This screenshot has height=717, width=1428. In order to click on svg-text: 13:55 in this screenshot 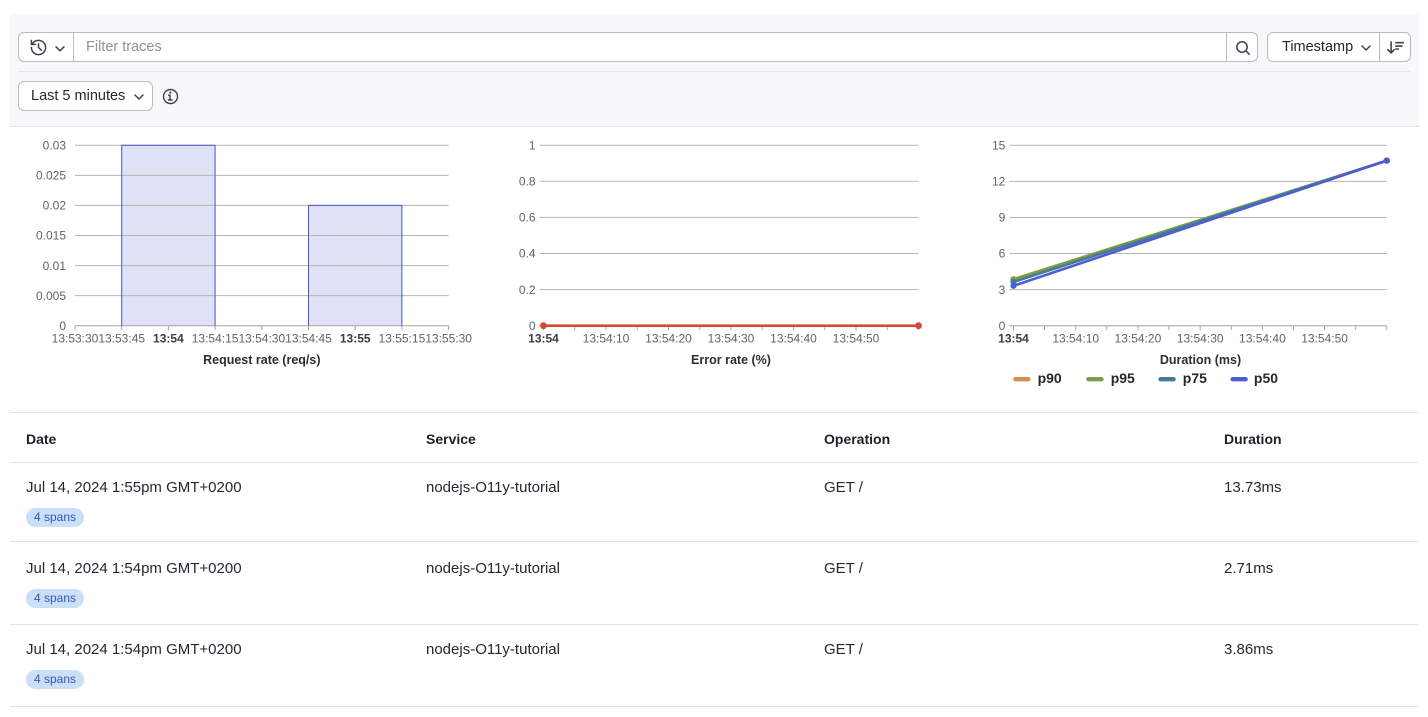, I will do `click(355, 339)`.